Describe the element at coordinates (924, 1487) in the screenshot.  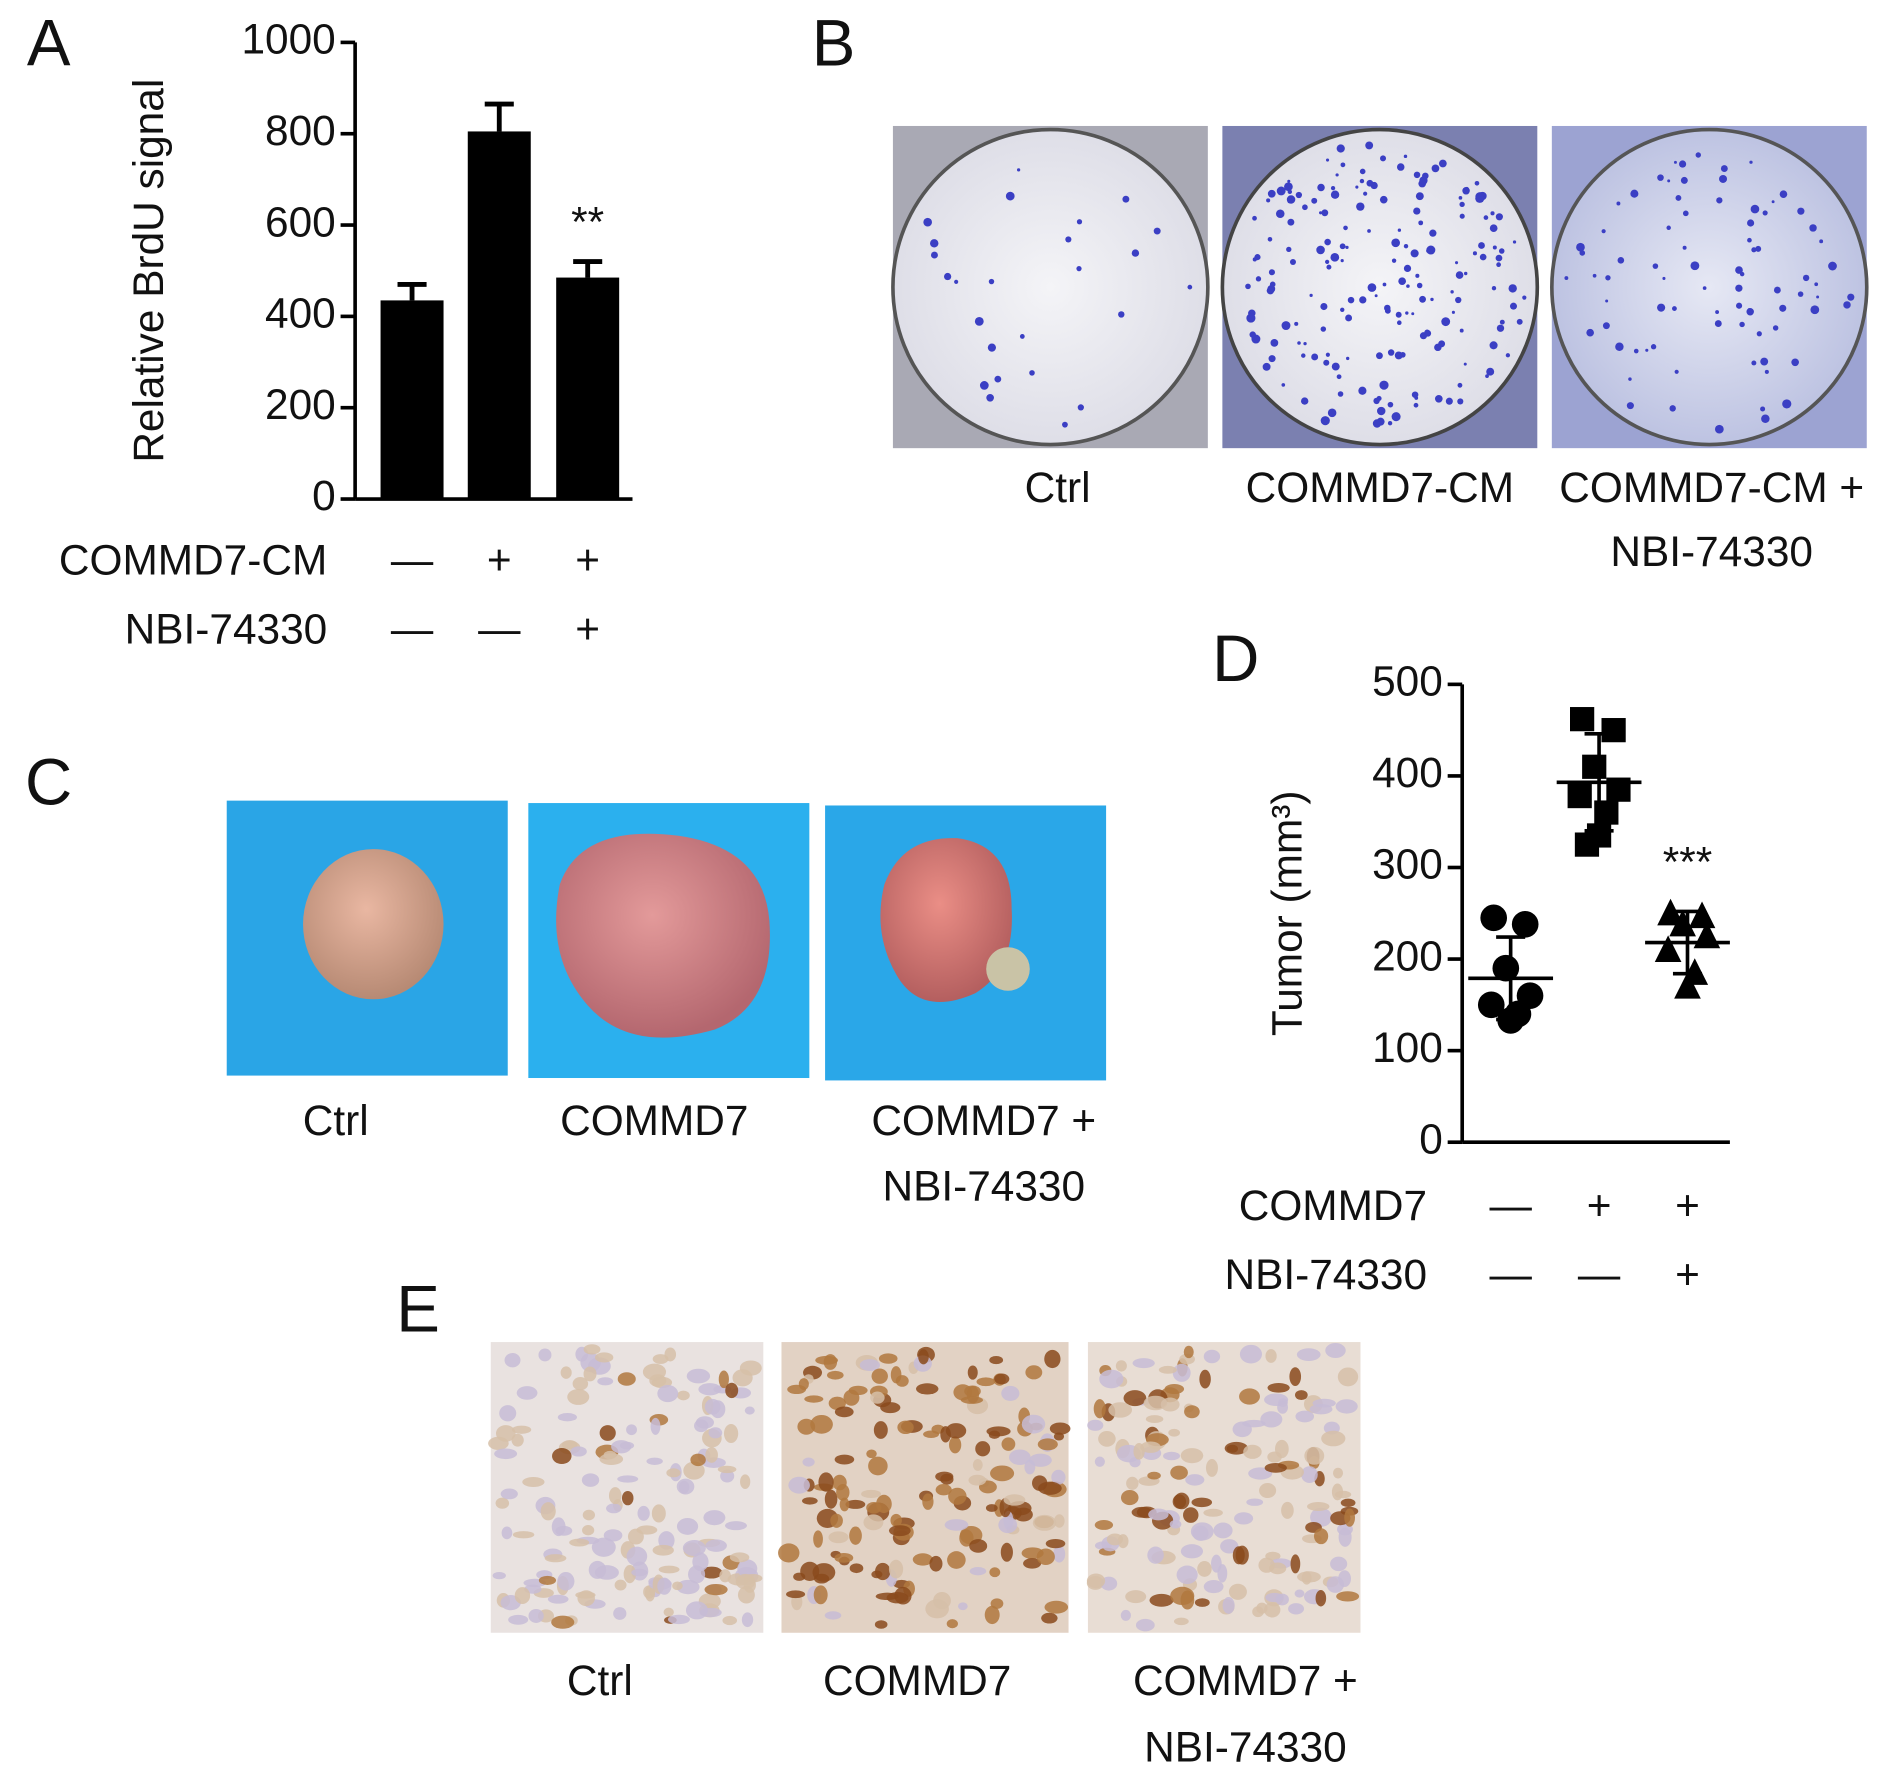
I see `ihc-images` at that location.